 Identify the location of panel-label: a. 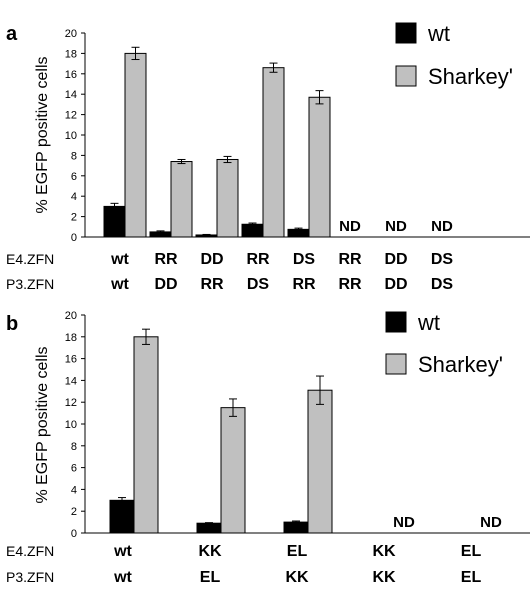
(12, 34).